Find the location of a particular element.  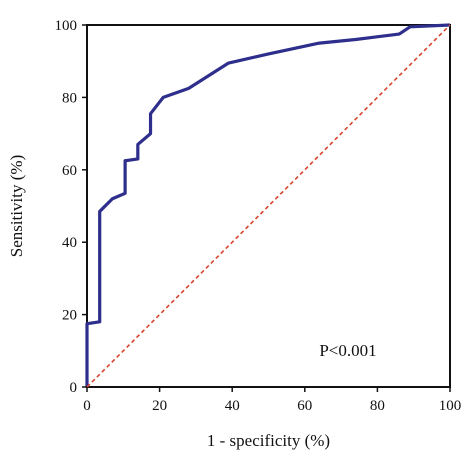

y-tick-label: 40 is located at coordinates (69, 243).